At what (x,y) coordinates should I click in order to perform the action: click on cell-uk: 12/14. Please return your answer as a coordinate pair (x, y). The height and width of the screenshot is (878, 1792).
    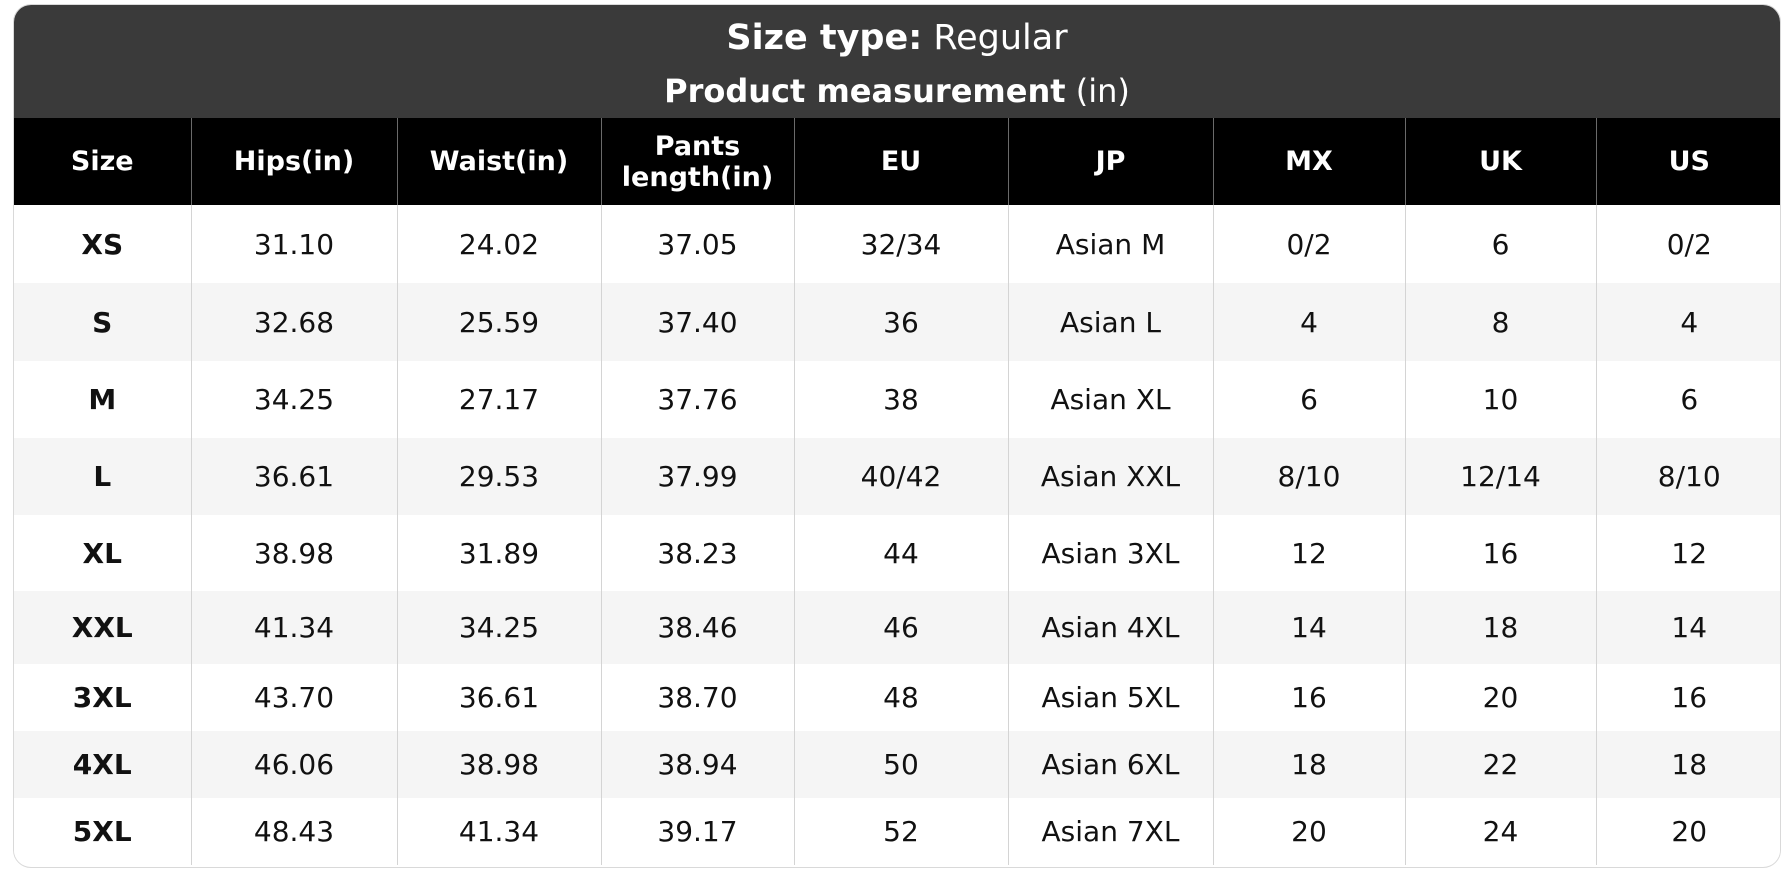
    Looking at the image, I should click on (1500, 476).